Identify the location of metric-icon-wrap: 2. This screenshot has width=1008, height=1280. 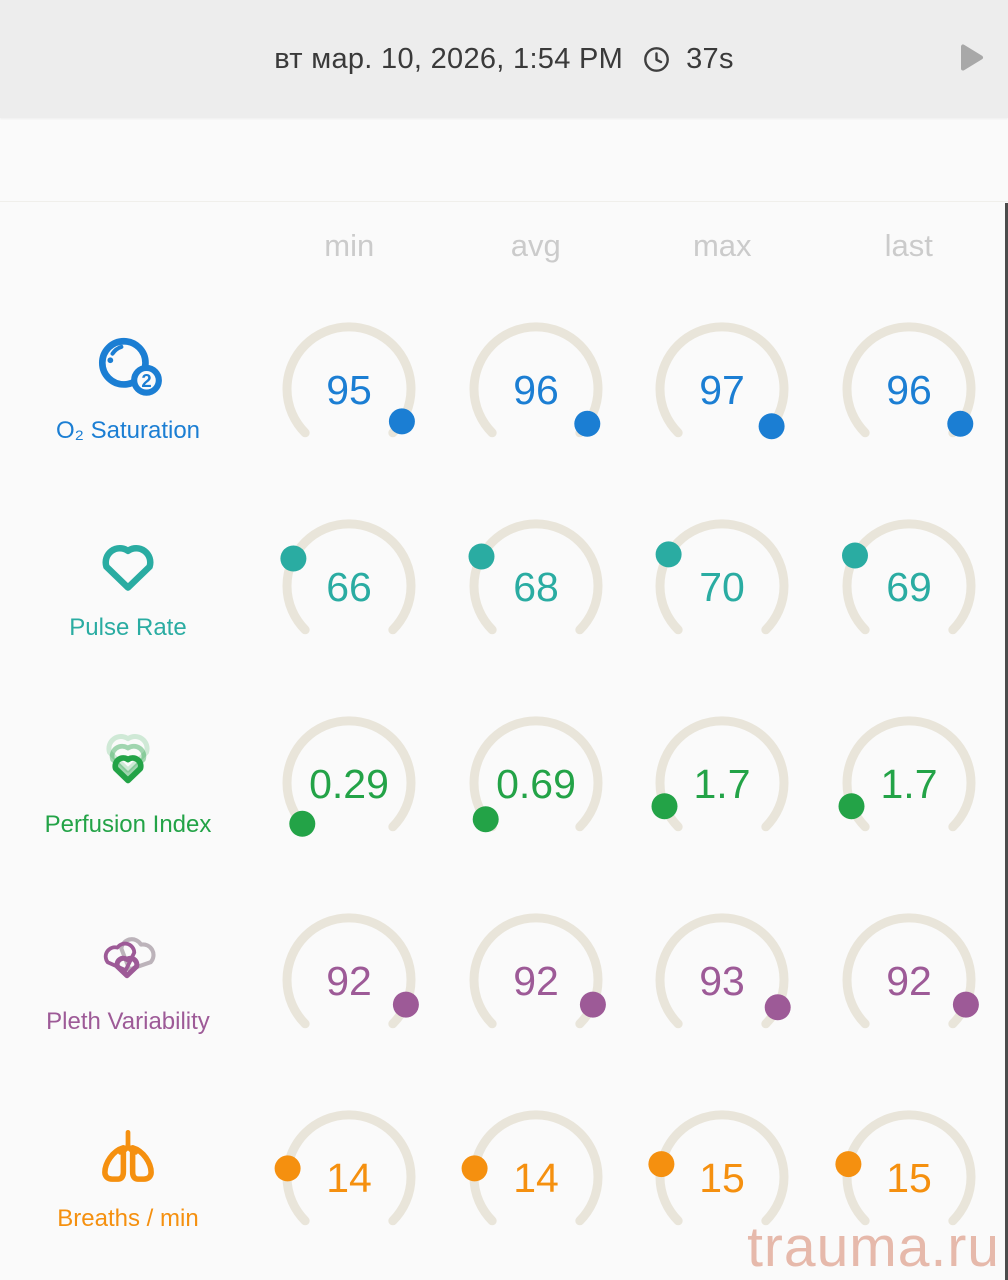
(128, 371).